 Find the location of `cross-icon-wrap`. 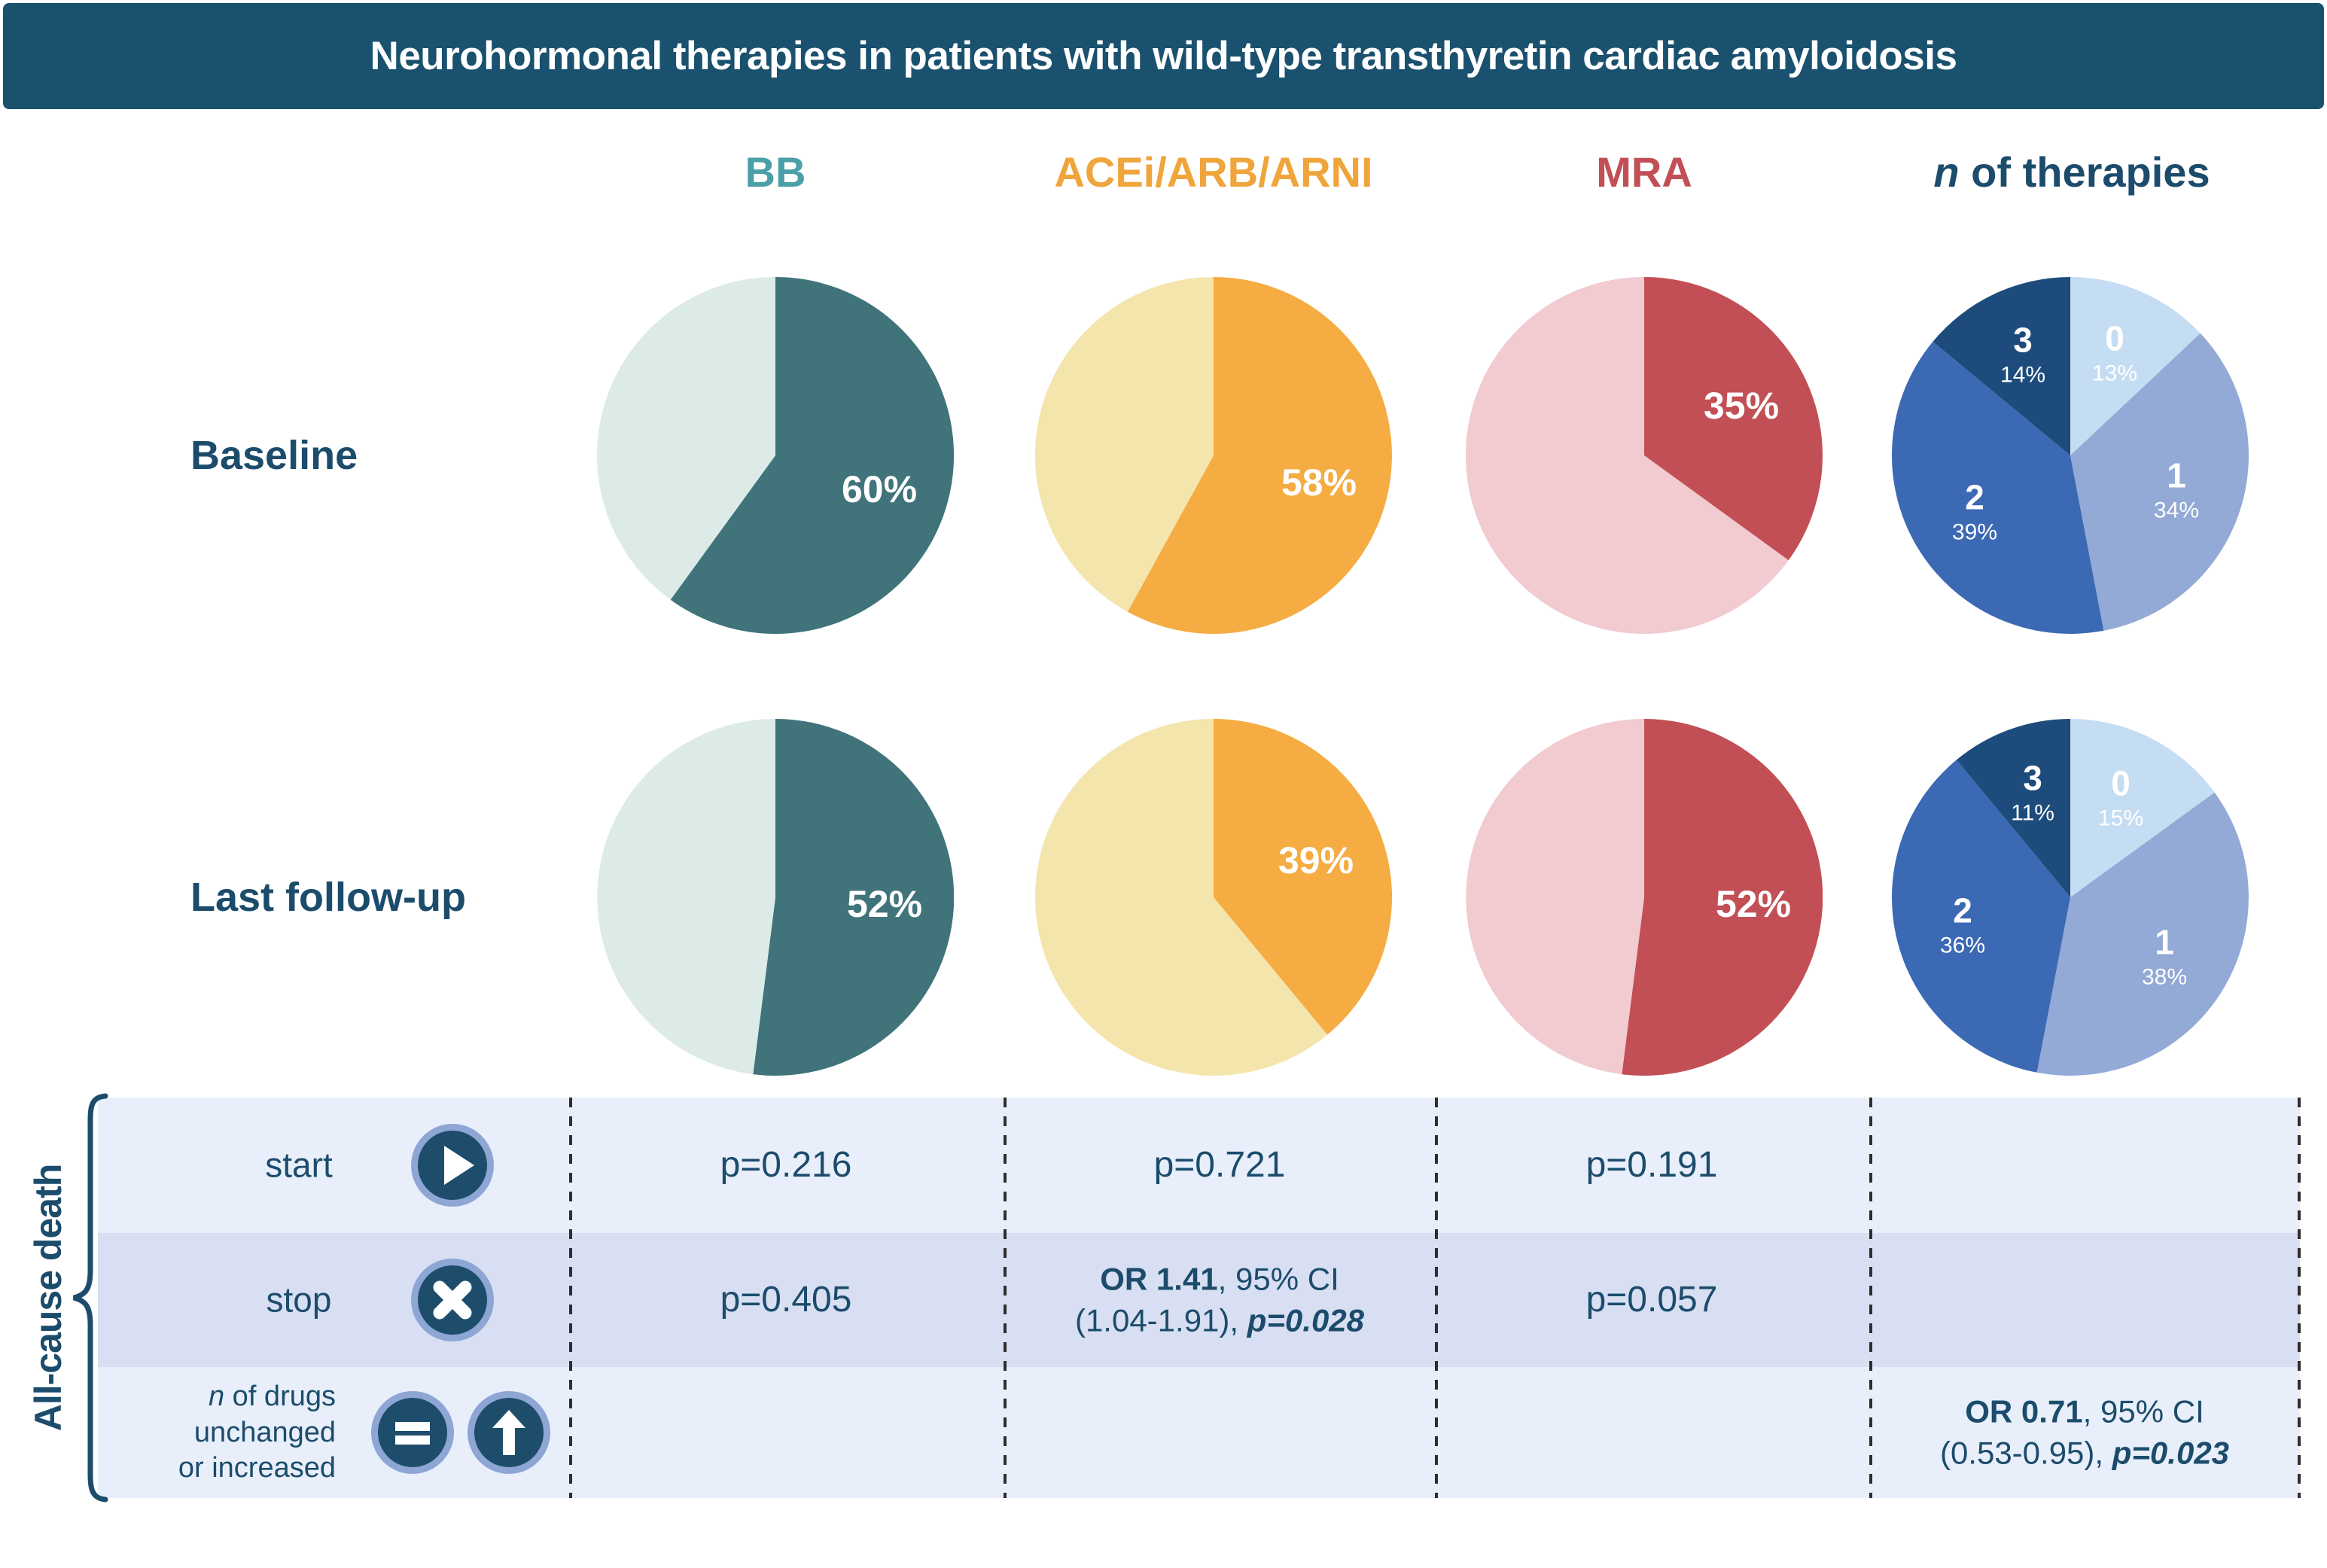

cross-icon-wrap is located at coordinates (452, 1300).